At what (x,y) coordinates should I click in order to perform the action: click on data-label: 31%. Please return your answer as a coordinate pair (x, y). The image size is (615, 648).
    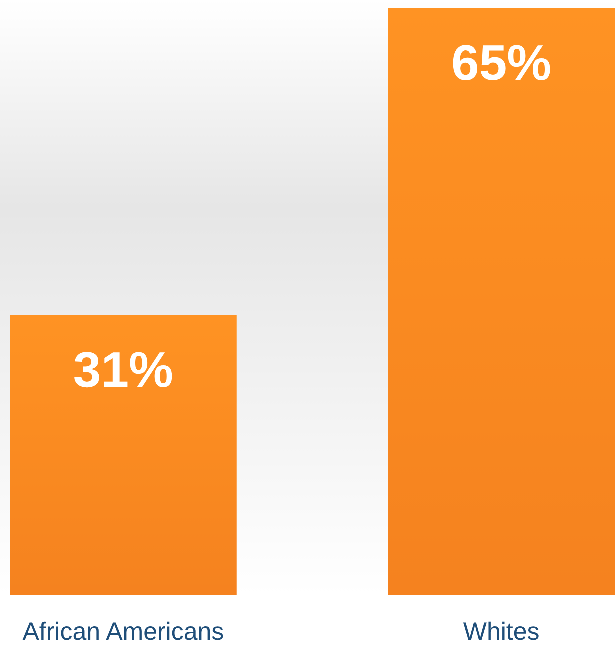
    Looking at the image, I should click on (123, 370).